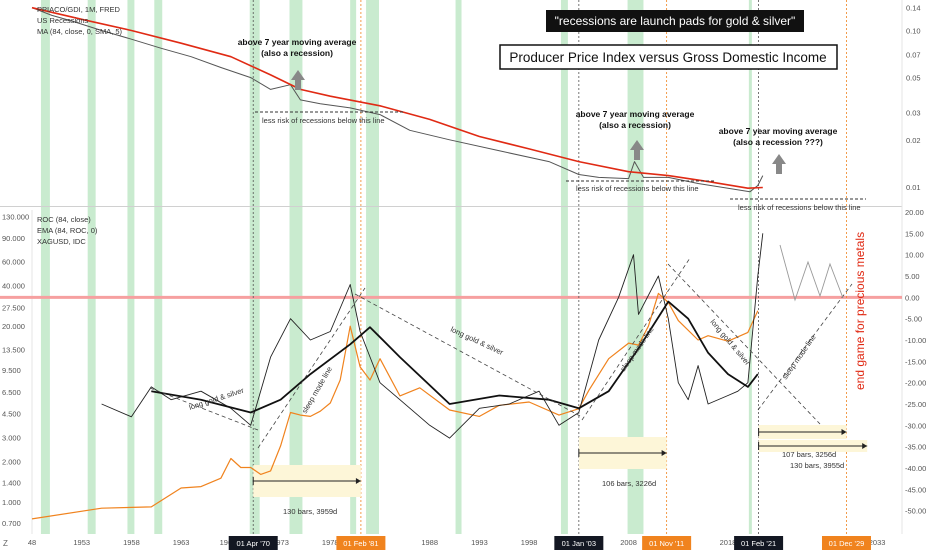 The height and width of the screenshot is (555, 932). I want to click on legend-xag: XAGUSD, IDC, so click(61, 241).